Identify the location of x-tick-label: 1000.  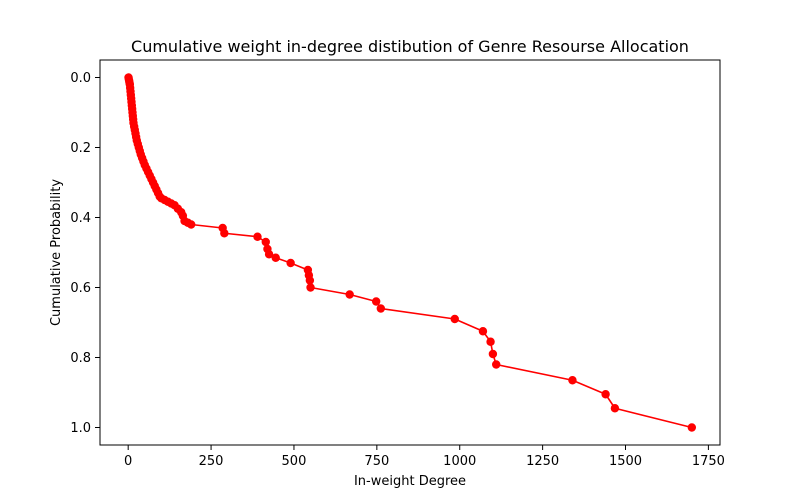
(459, 461).